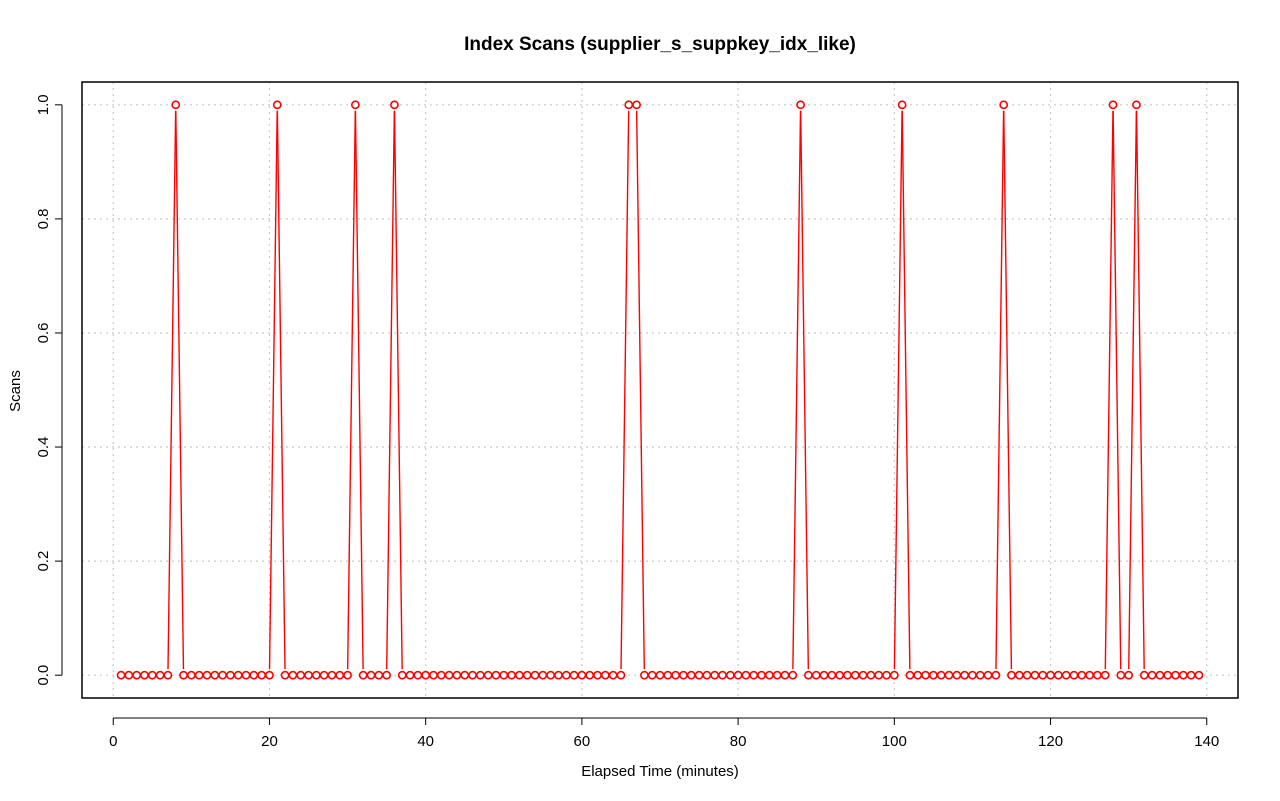 The image size is (1280, 801). I want to click on x-tick-label: 40, so click(425, 741).